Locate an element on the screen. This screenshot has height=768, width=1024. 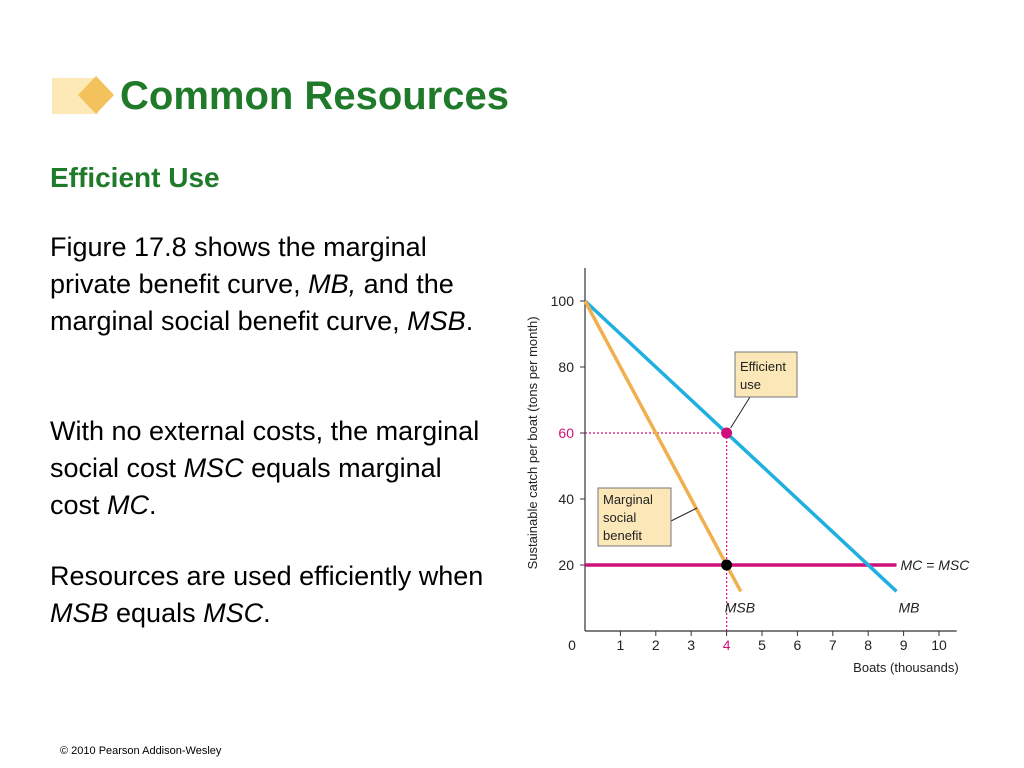
section-subtitle: Efficient Use is located at coordinates (135, 177).